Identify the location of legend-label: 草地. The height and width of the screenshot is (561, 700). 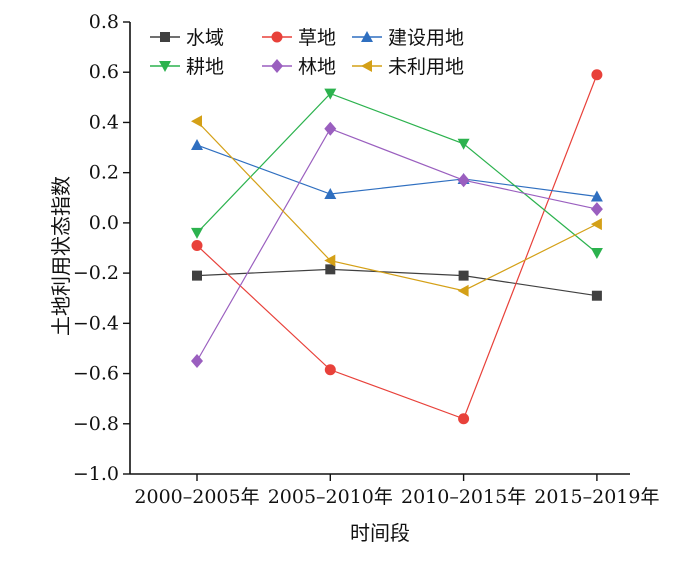
(317, 38).